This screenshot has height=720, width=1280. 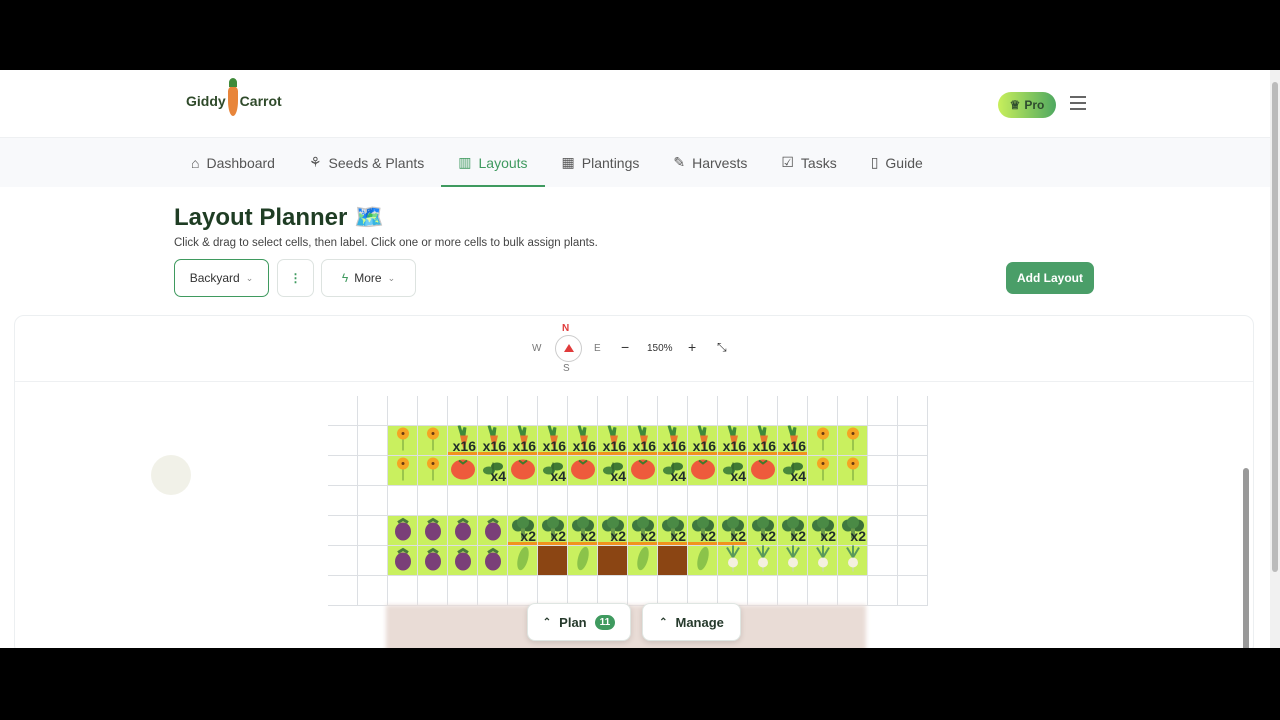 I want to click on zoom-in-button: +, so click(x=692, y=347).